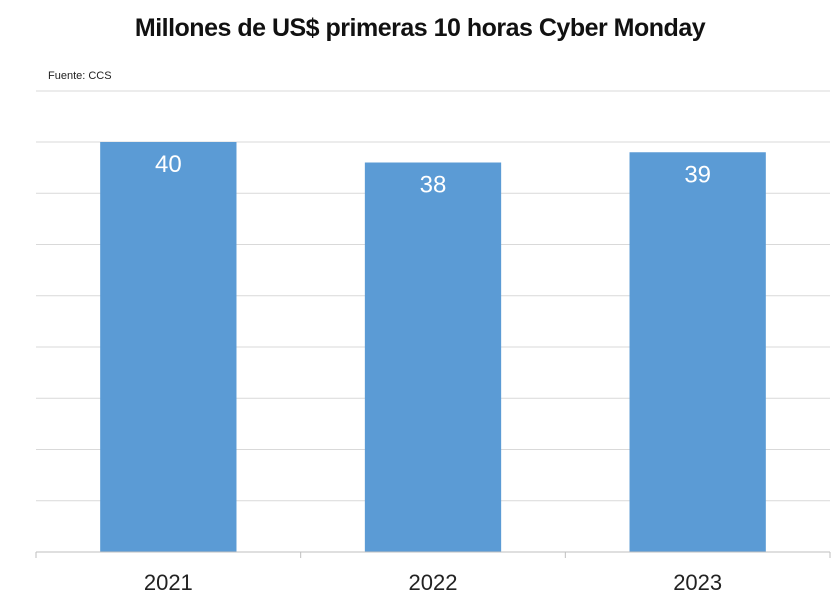  I want to click on x-tick-label-2023: 2023, so click(697, 582).